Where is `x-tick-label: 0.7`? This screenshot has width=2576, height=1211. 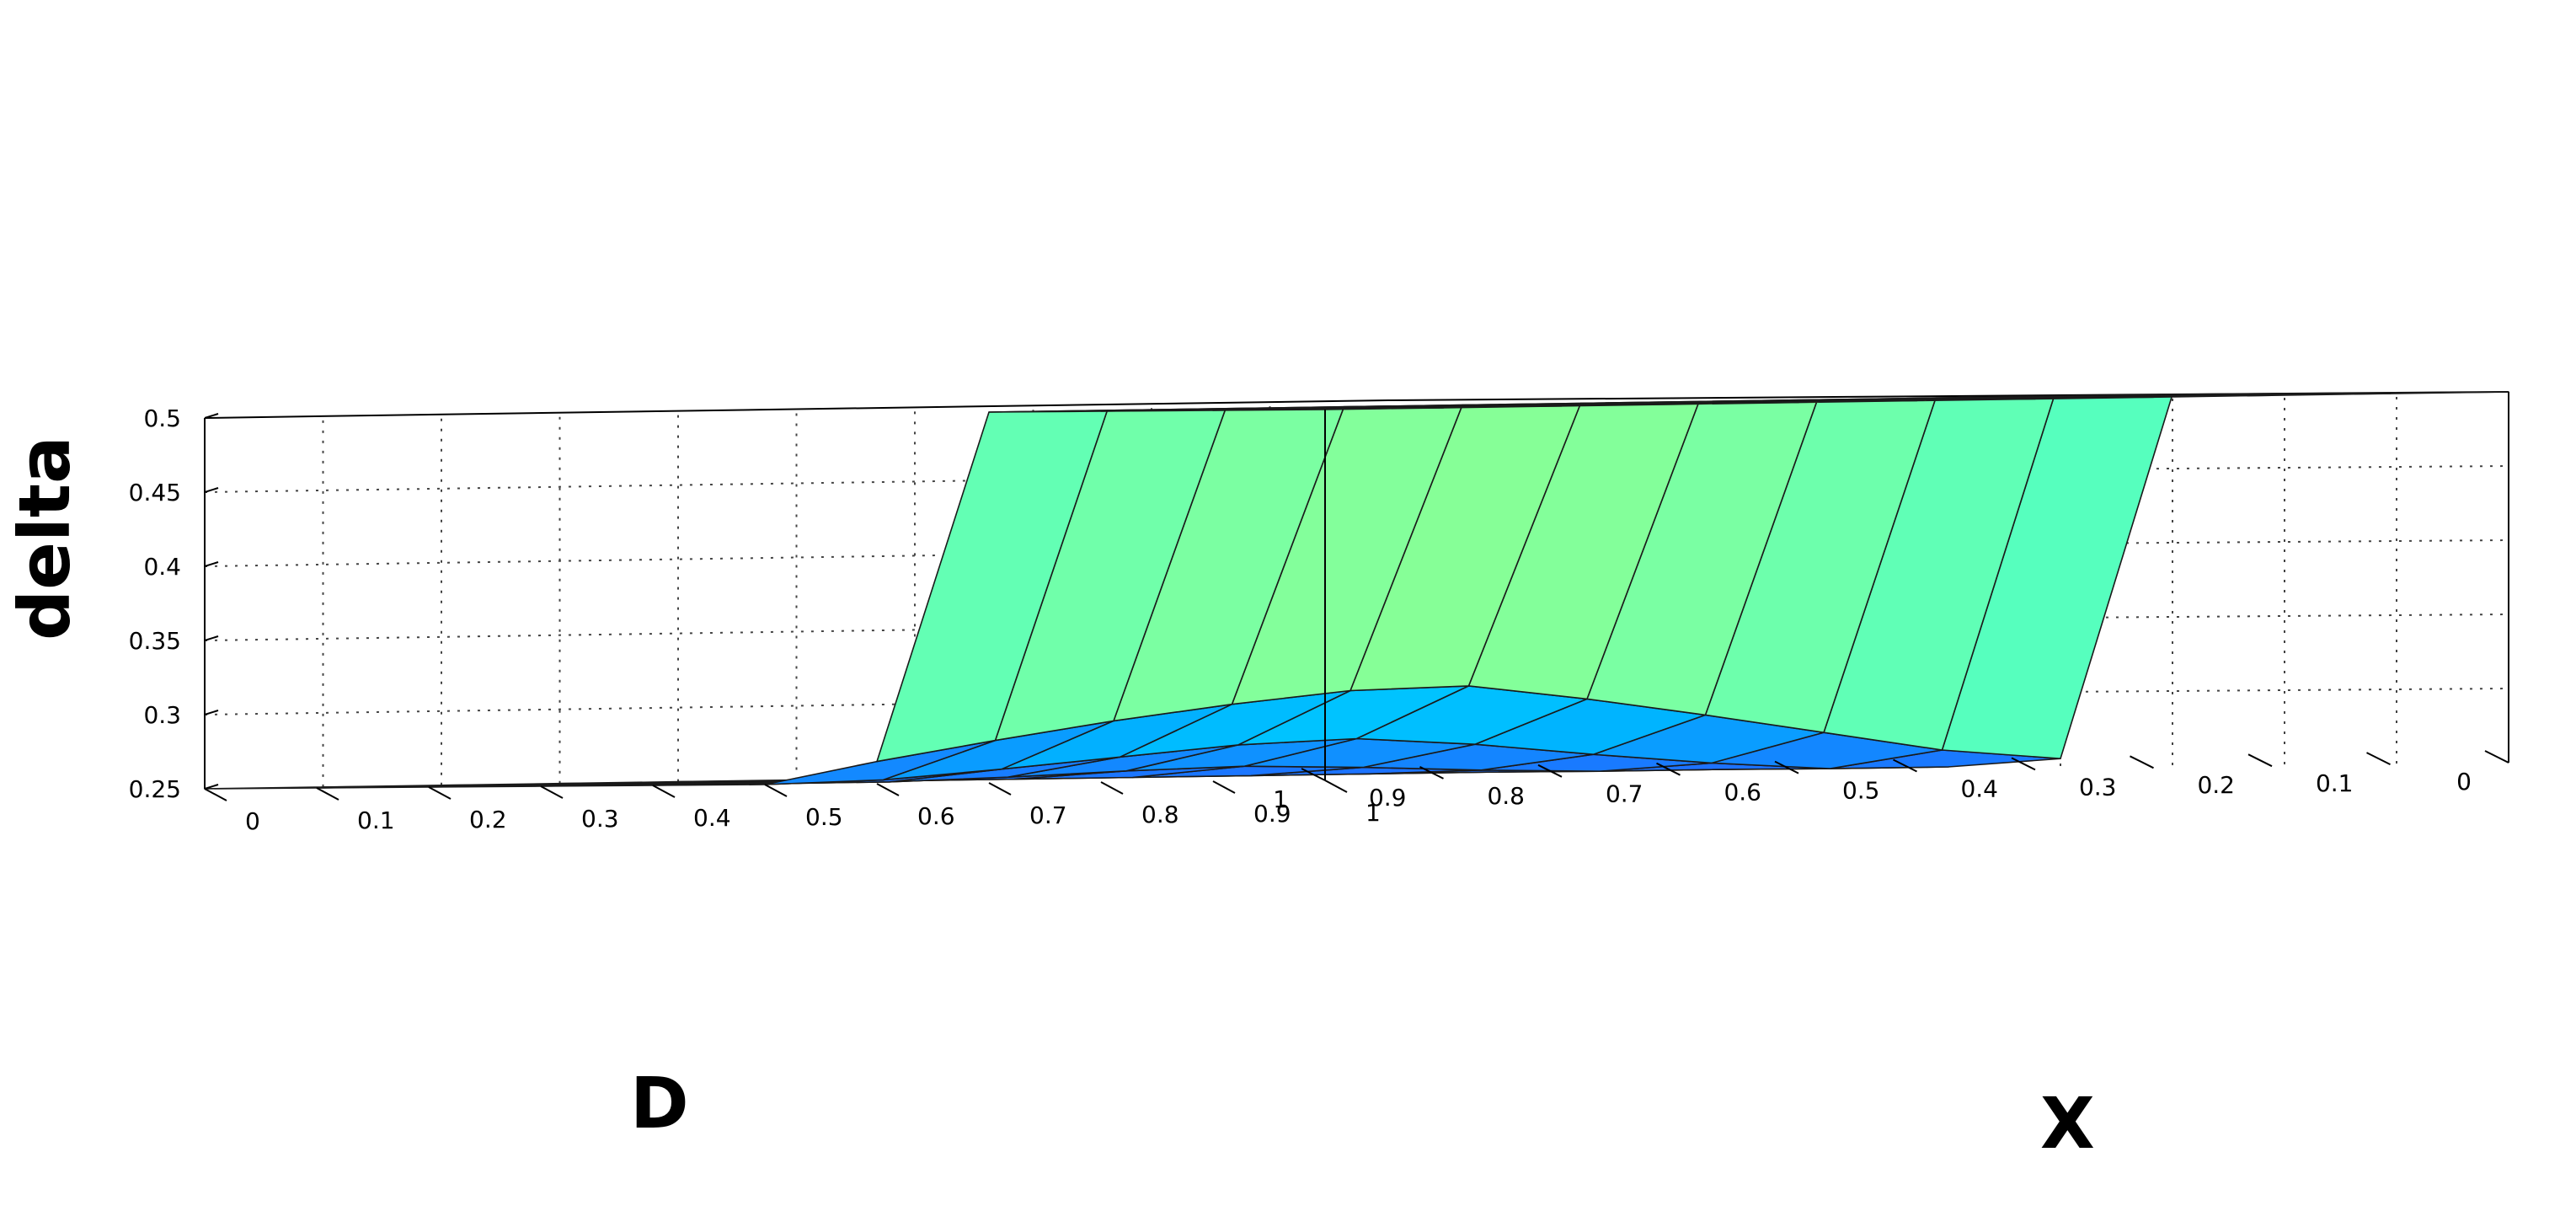 x-tick-label: 0.7 is located at coordinates (1048, 815).